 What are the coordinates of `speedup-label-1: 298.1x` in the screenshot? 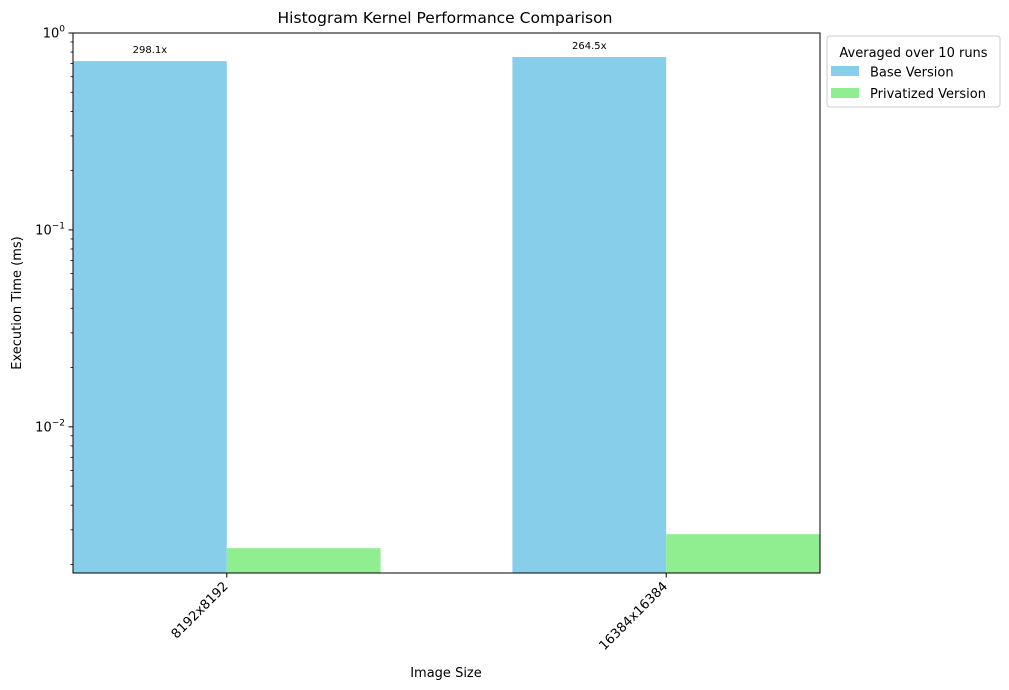 It's located at (150, 50).